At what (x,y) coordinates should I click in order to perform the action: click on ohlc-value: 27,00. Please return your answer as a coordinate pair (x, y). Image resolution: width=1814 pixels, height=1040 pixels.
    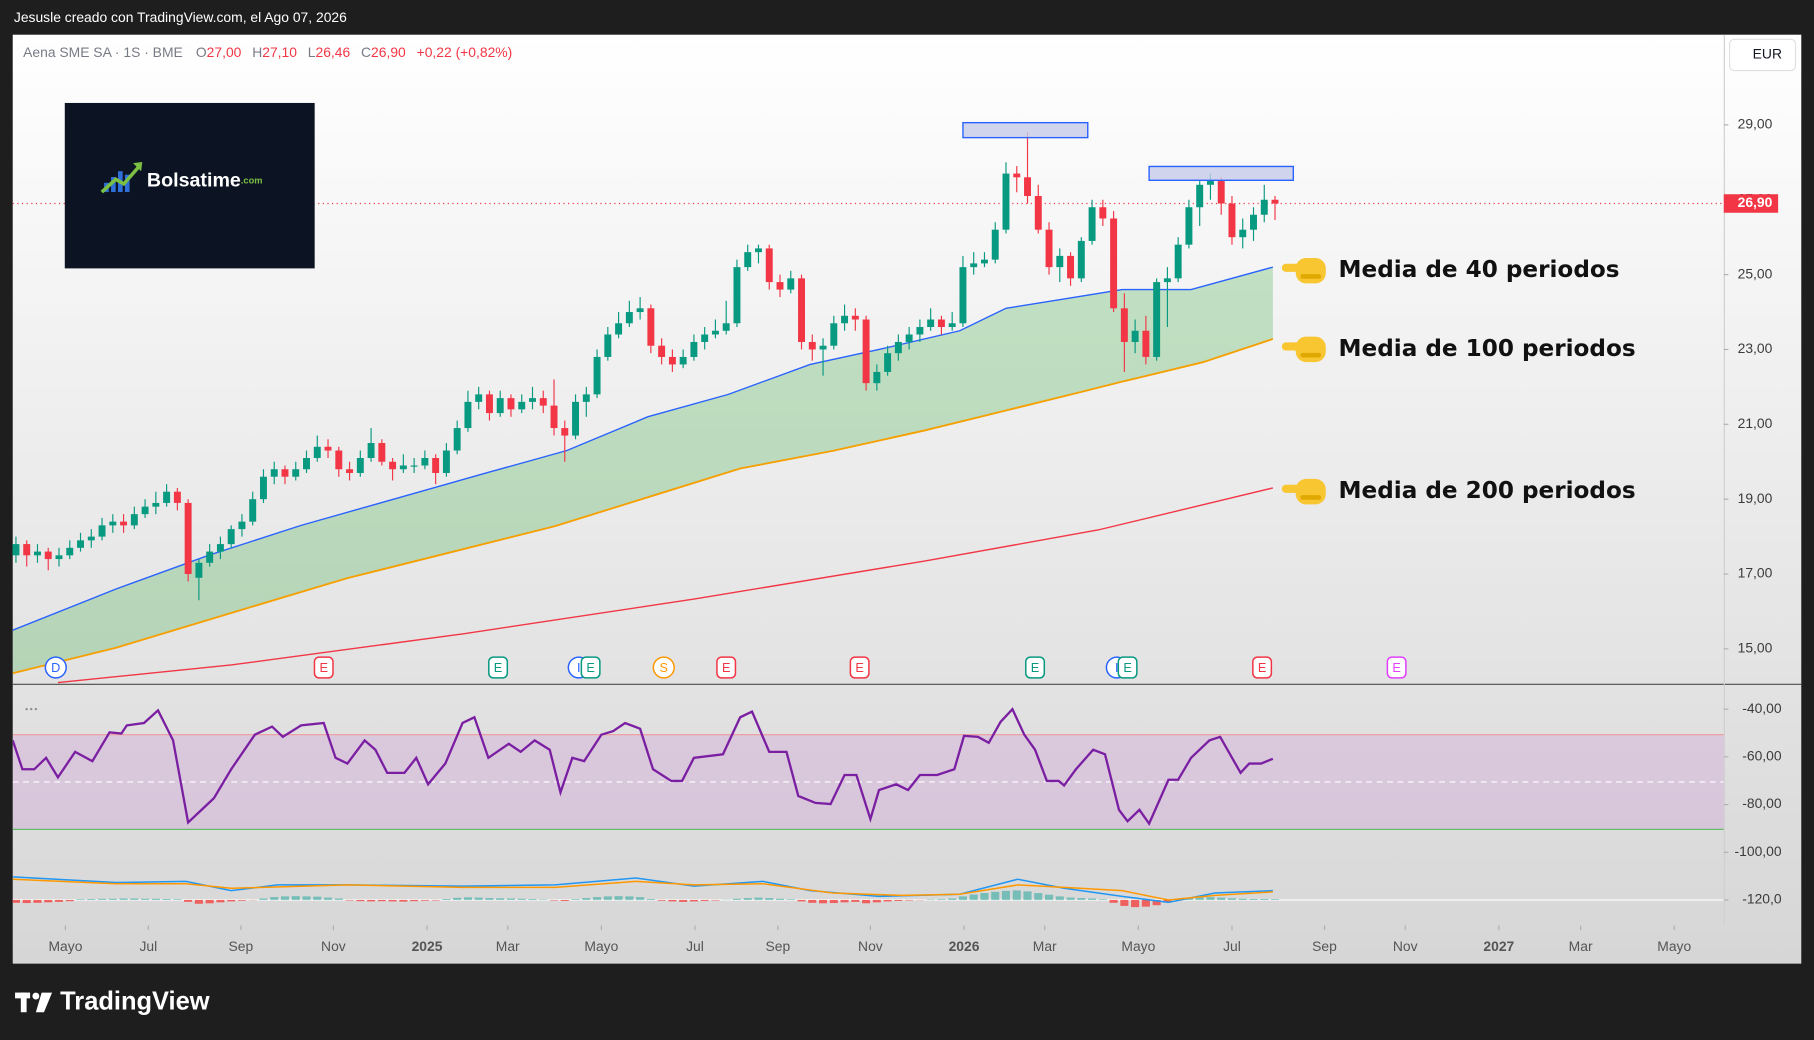
    Looking at the image, I should click on (224, 52).